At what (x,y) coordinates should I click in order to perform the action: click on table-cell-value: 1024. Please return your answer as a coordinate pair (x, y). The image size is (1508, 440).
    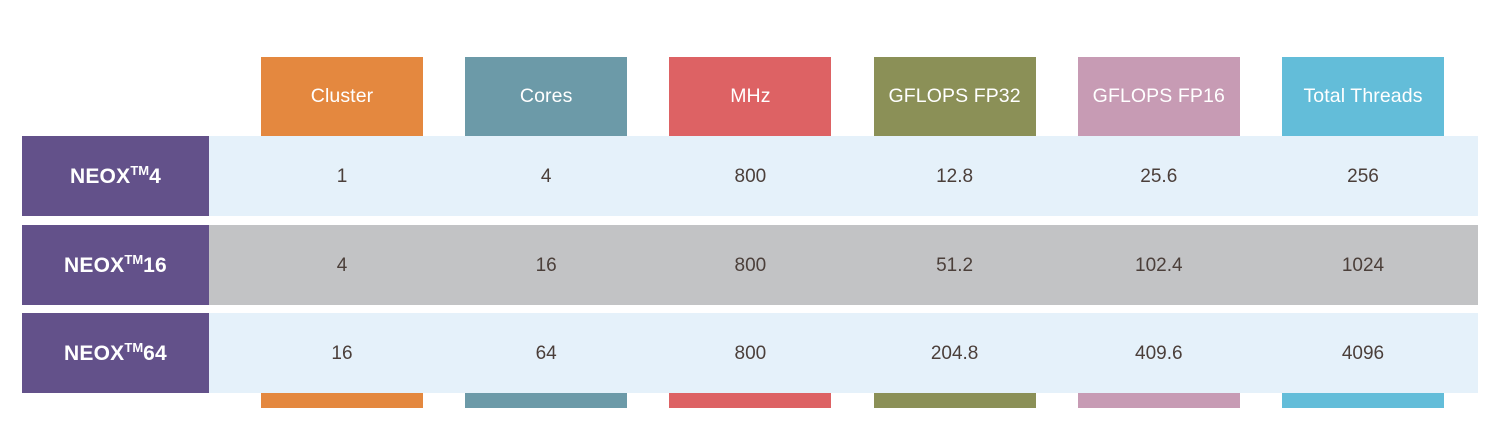
    Looking at the image, I should click on (1363, 265).